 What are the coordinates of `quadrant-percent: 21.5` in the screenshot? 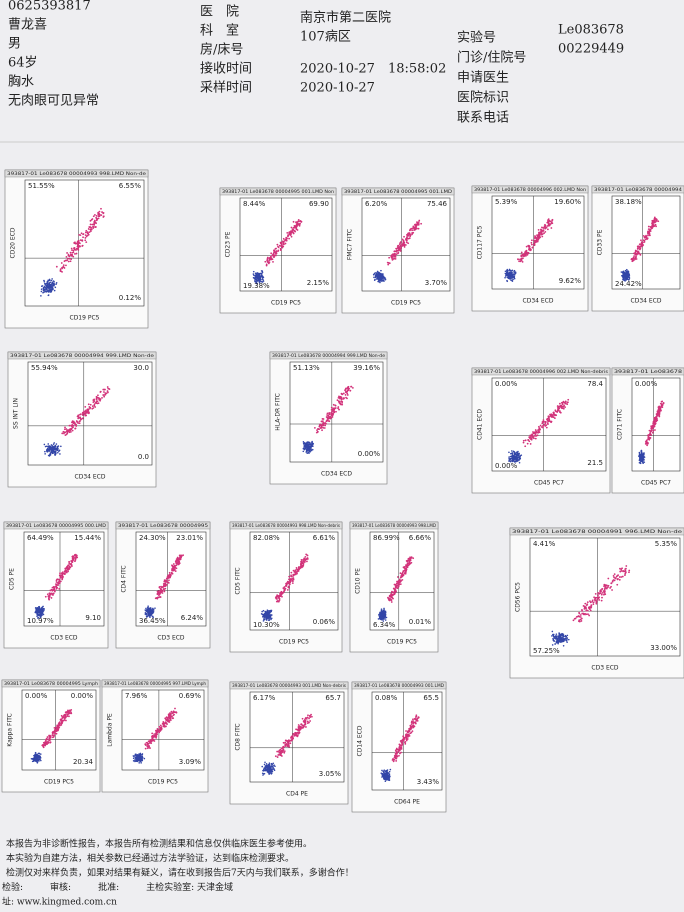 It's located at (595, 463).